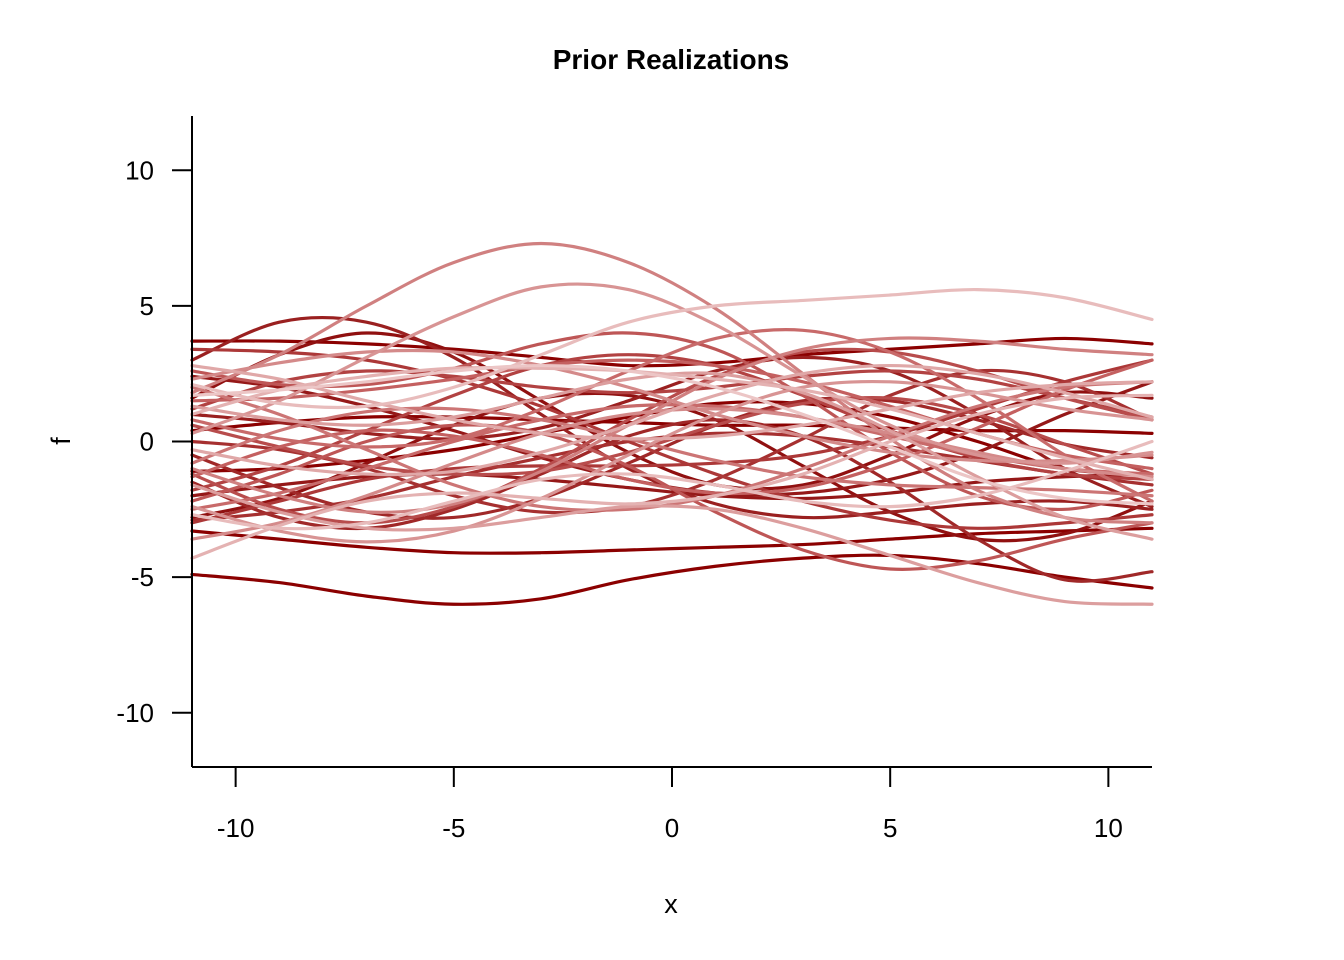  Describe the element at coordinates (147, 442) in the screenshot. I see `y-tick-label: 0` at that location.